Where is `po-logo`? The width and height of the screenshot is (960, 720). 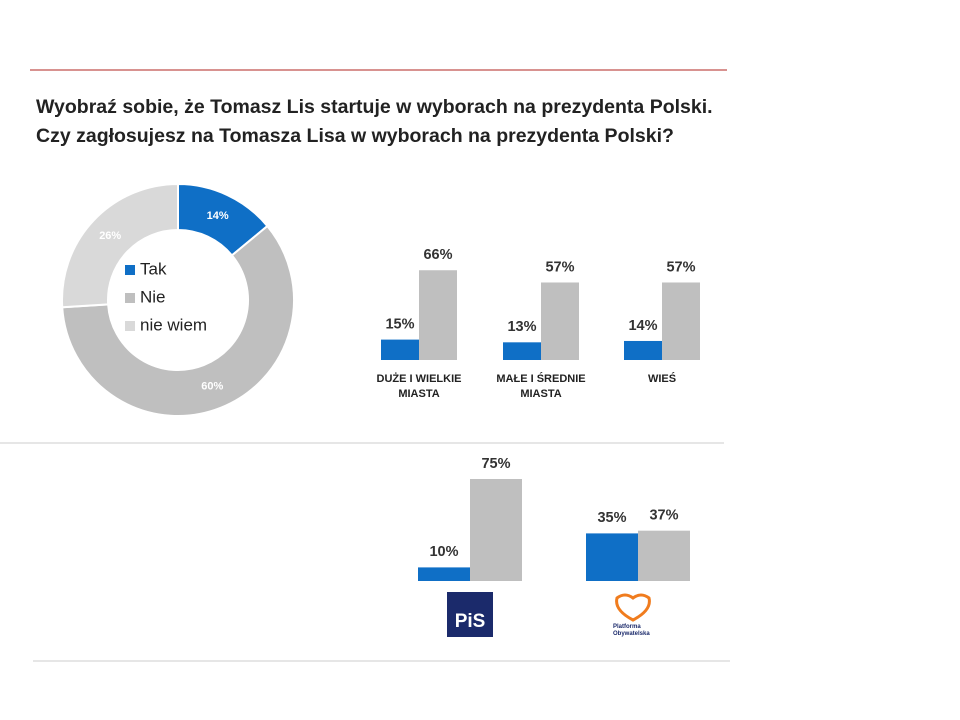 po-logo is located at coordinates (633, 607).